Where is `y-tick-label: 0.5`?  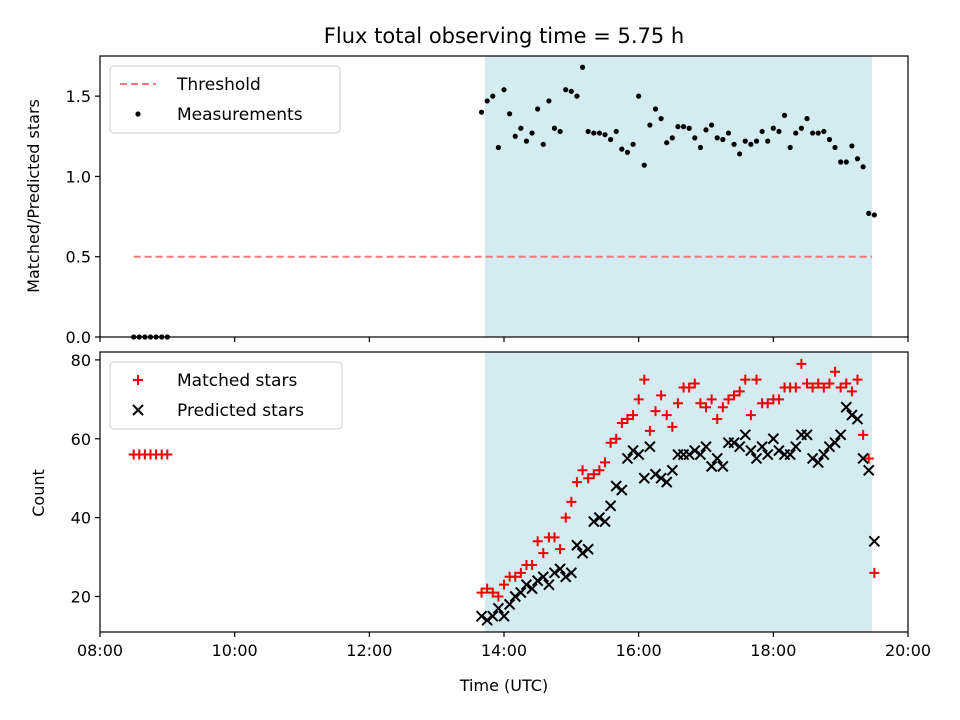 y-tick-label: 0.5 is located at coordinates (78, 257).